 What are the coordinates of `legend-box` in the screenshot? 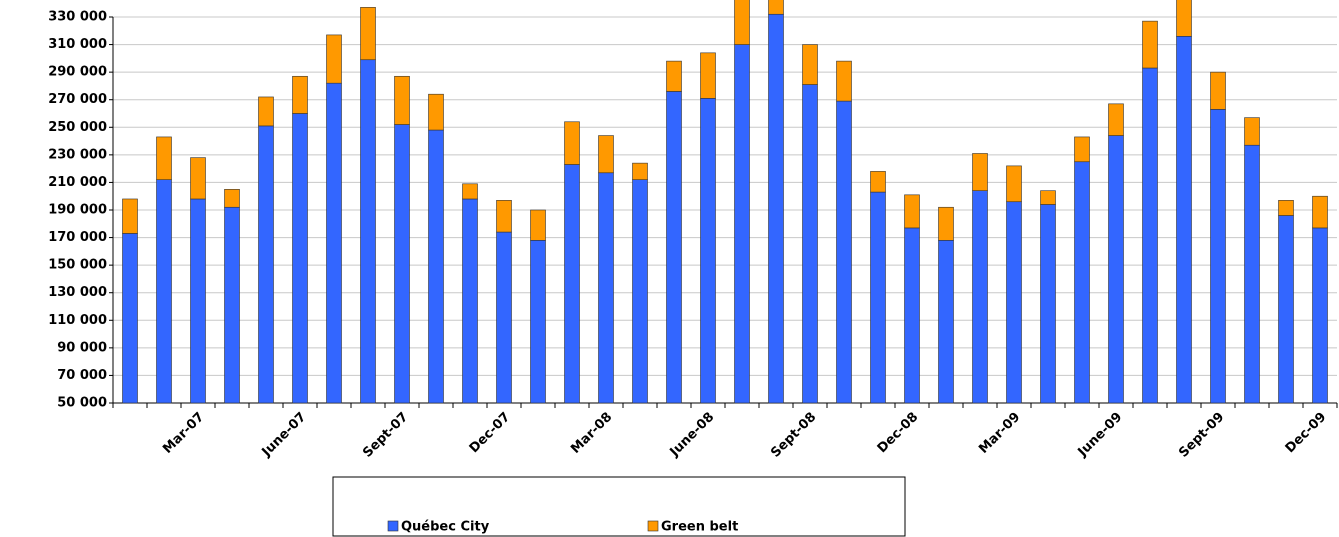 It's located at (619, 506).